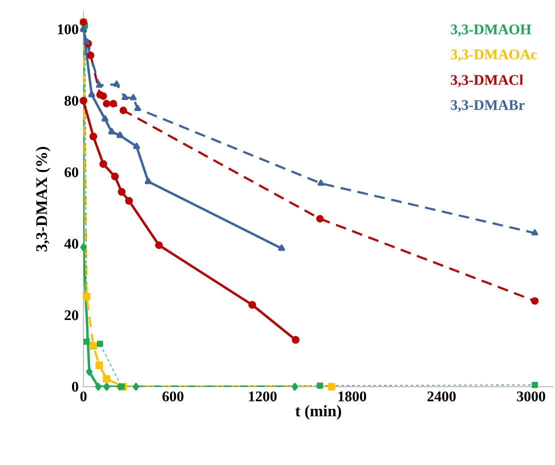 The height and width of the screenshot is (465, 555). Describe the element at coordinates (71, 243) in the screenshot. I see `y-tick-label: 40` at that location.